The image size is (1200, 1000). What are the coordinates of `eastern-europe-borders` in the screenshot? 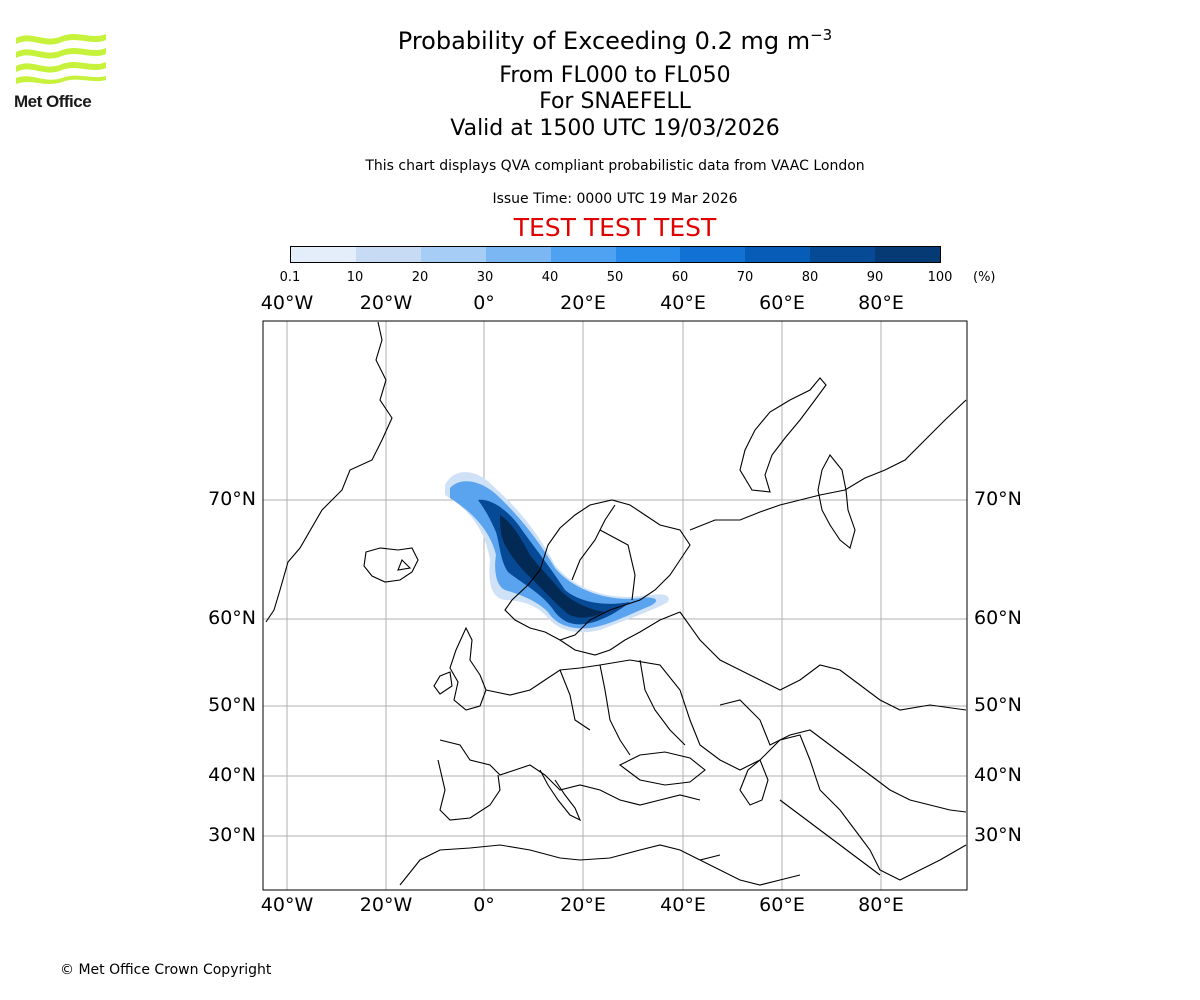 It's located at (622, 707).